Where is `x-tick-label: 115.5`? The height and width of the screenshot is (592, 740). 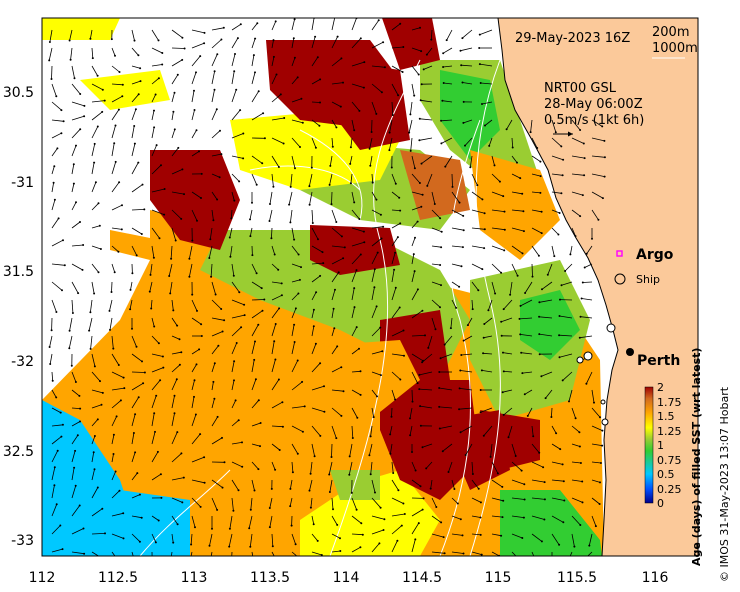 x-tick-label: 115.5 is located at coordinates (577, 578).